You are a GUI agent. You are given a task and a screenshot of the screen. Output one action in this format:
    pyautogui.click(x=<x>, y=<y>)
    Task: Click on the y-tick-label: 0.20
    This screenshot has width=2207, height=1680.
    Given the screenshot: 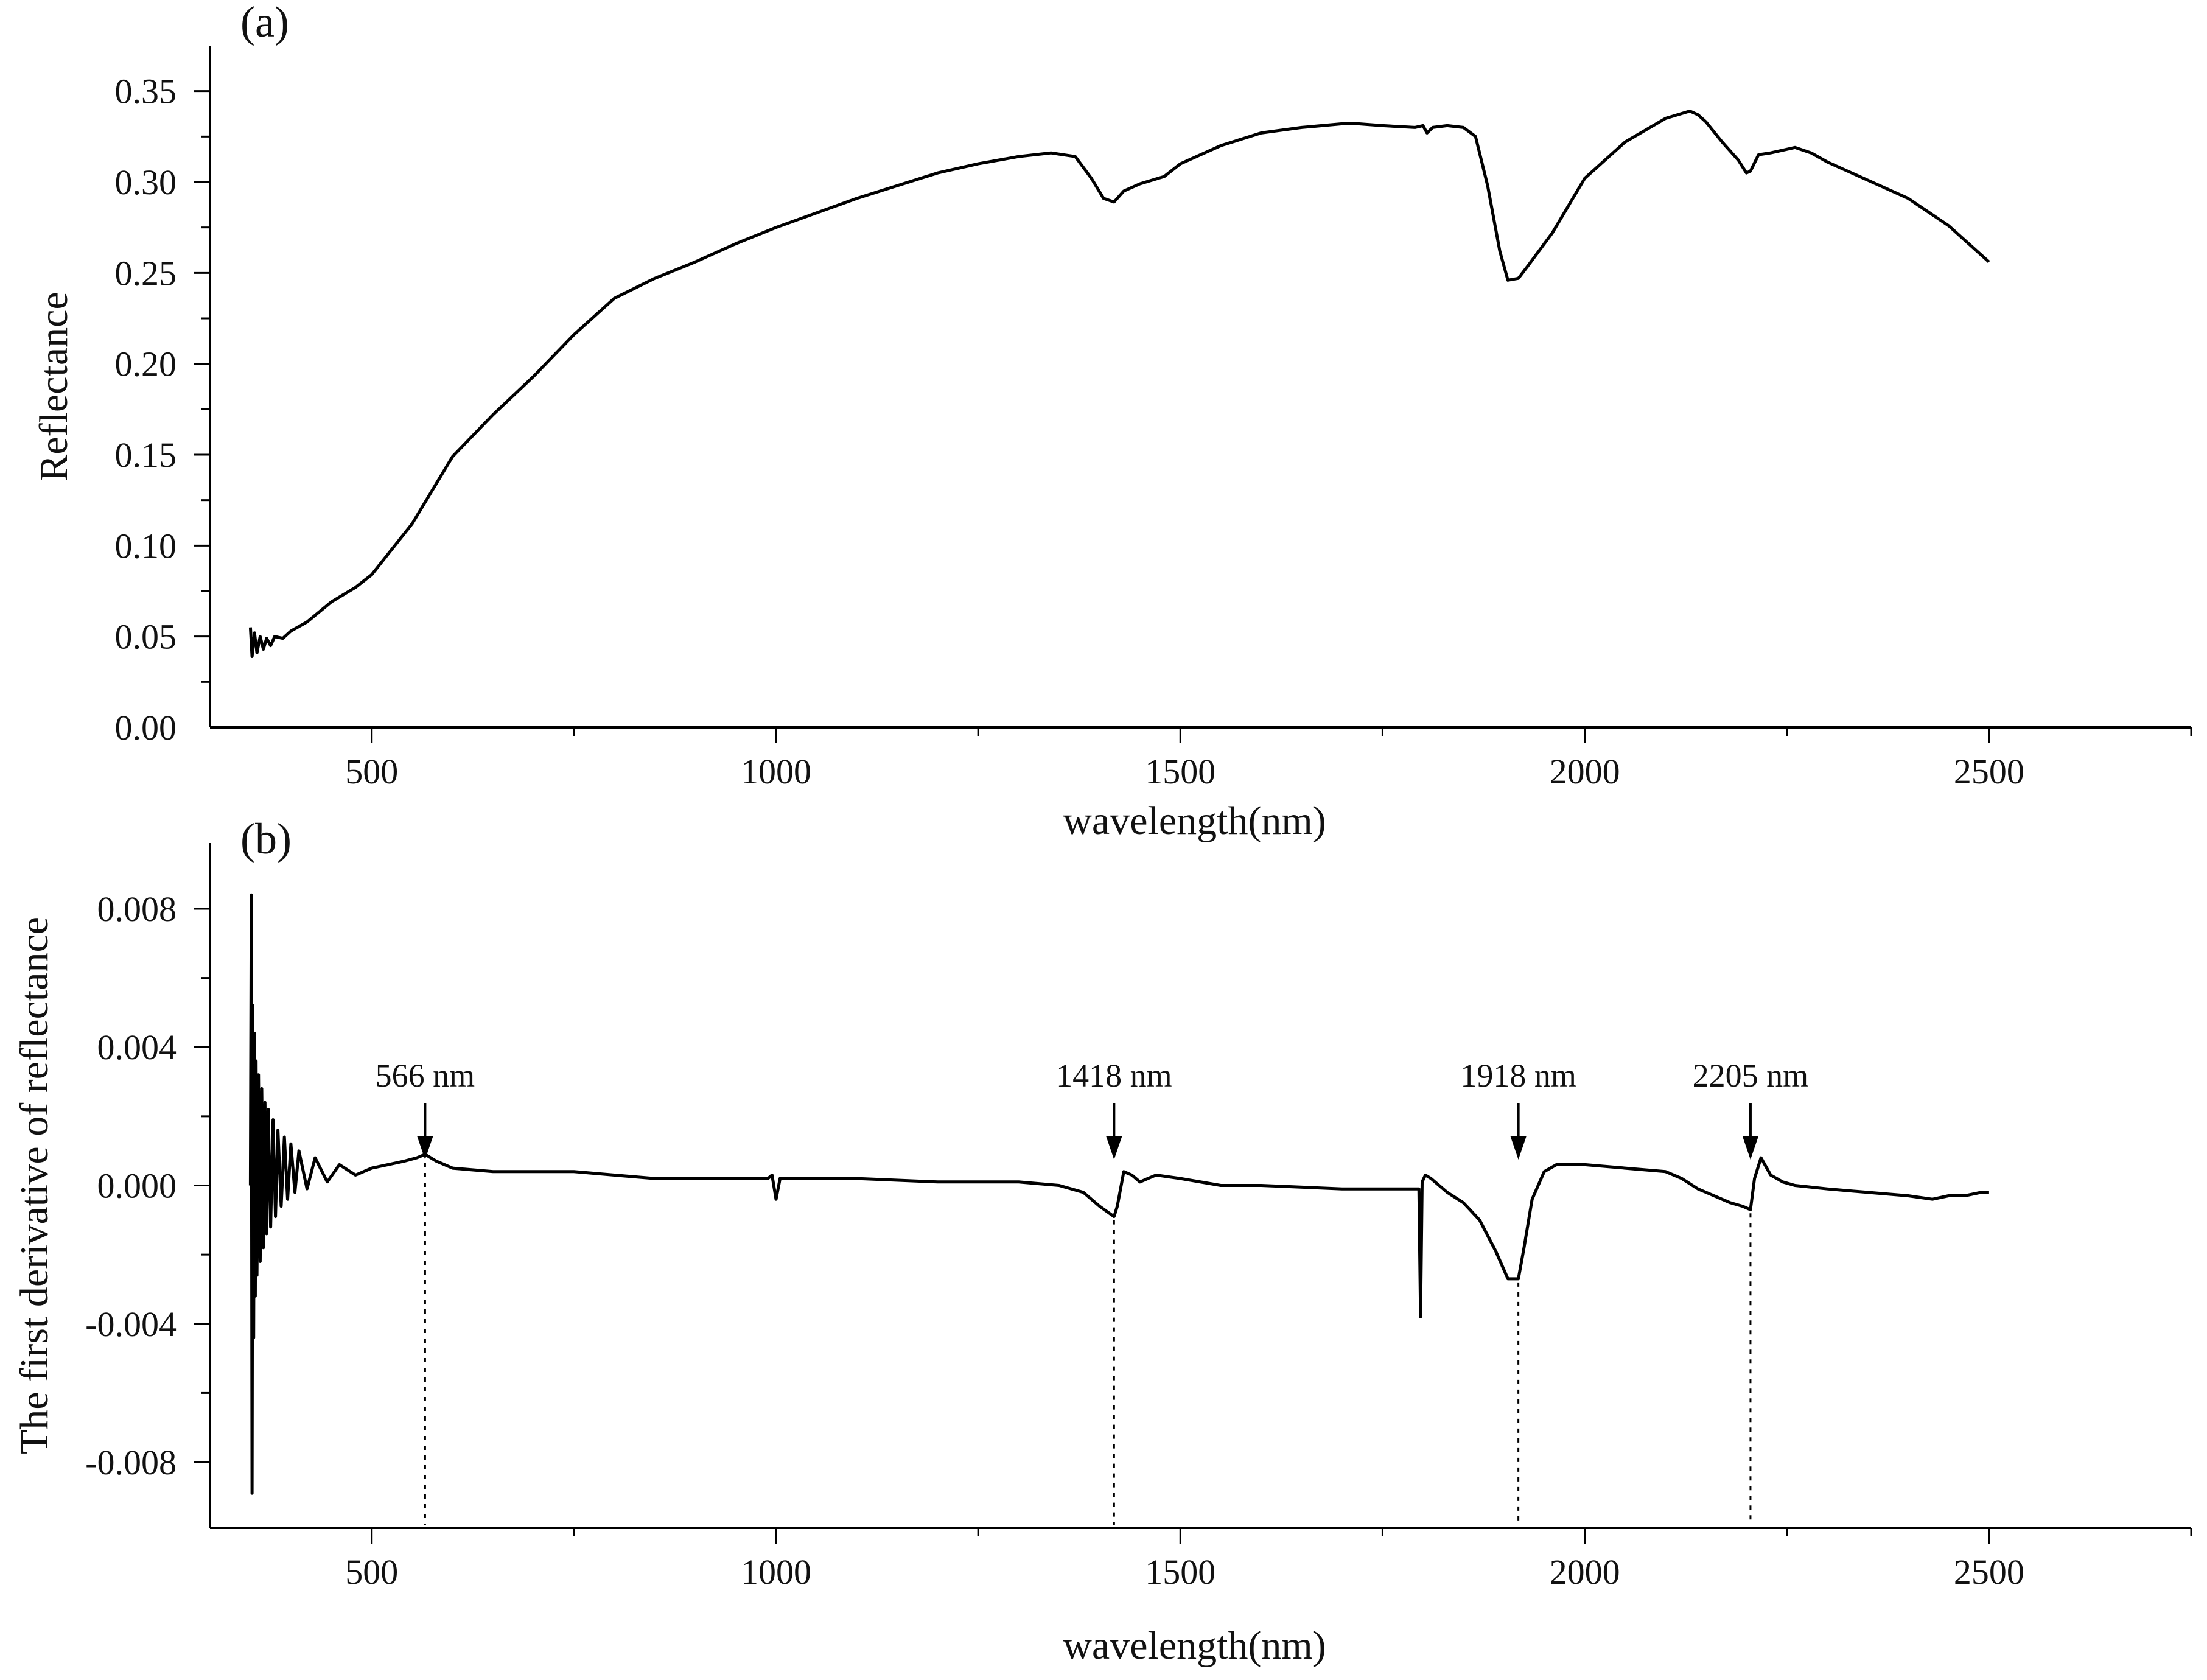 What is the action you would take?
    pyautogui.click(x=146, y=364)
    